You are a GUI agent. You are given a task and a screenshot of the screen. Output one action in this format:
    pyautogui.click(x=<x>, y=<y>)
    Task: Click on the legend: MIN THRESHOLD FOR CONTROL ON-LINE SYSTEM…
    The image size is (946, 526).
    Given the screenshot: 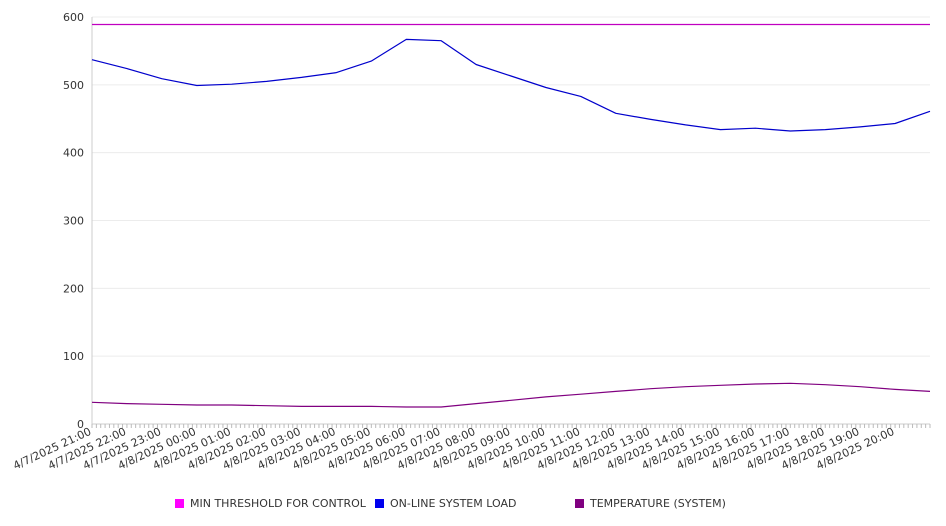 What is the action you would take?
    pyautogui.click(x=473, y=506)
    